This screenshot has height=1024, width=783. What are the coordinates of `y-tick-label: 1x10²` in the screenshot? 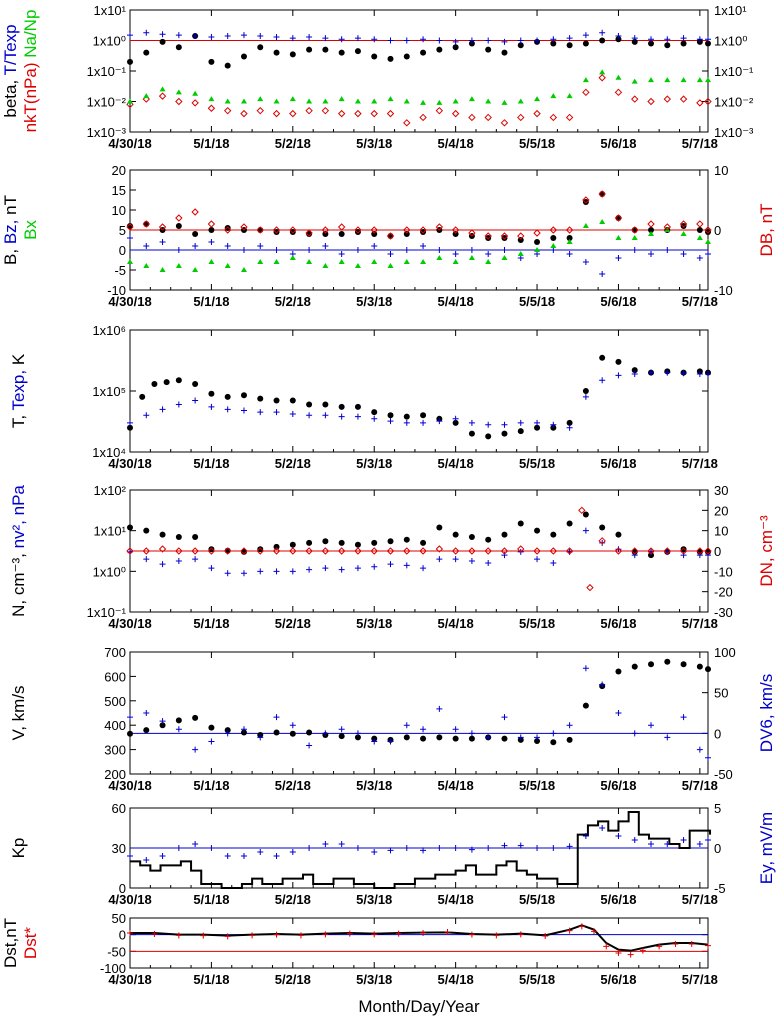 It's located at (109, 490).